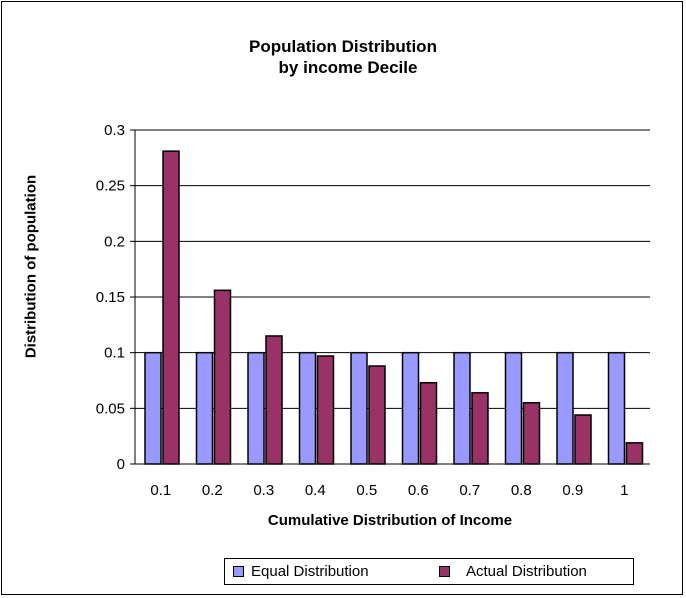  What do you see at coordinates (310, 571) in the screenshot?
I see `legend-label-equal: Equal Distribution` at bounding box center [310, 571].